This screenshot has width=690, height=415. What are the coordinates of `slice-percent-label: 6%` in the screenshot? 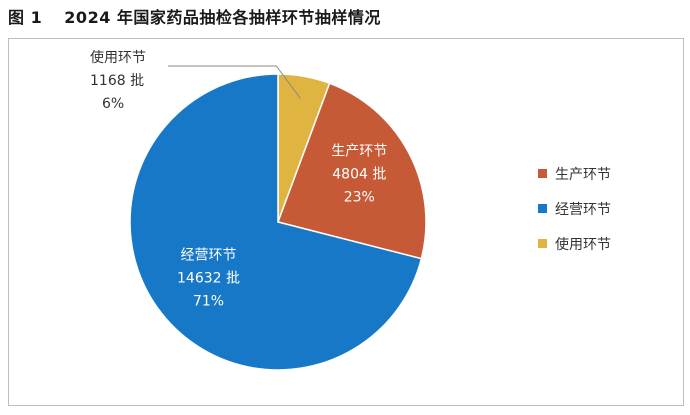 It's located at (113, 104).